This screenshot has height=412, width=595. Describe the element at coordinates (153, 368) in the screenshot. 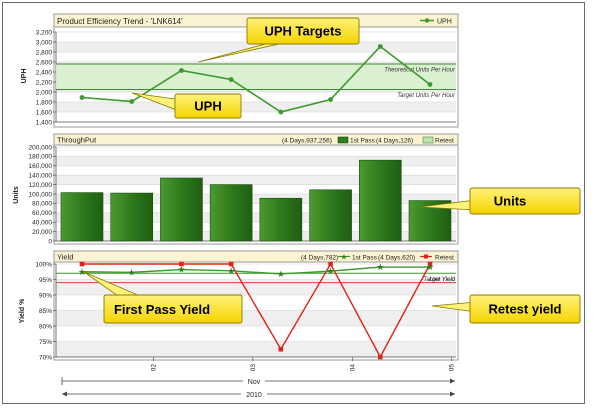

I see `x-tick-label: 02` at that location.